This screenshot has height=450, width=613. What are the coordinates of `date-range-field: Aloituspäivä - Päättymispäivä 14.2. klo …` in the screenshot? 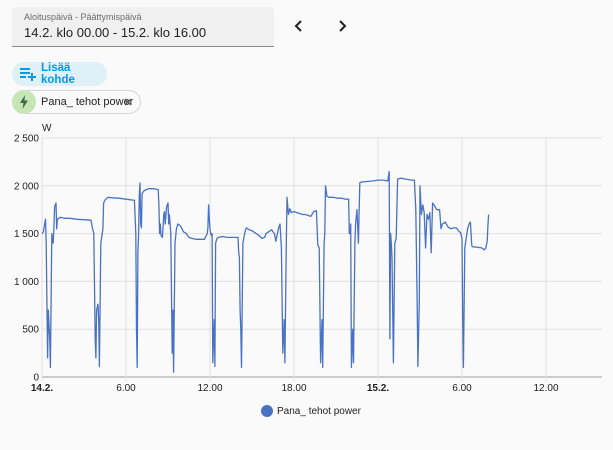 It's located at (143, 27).